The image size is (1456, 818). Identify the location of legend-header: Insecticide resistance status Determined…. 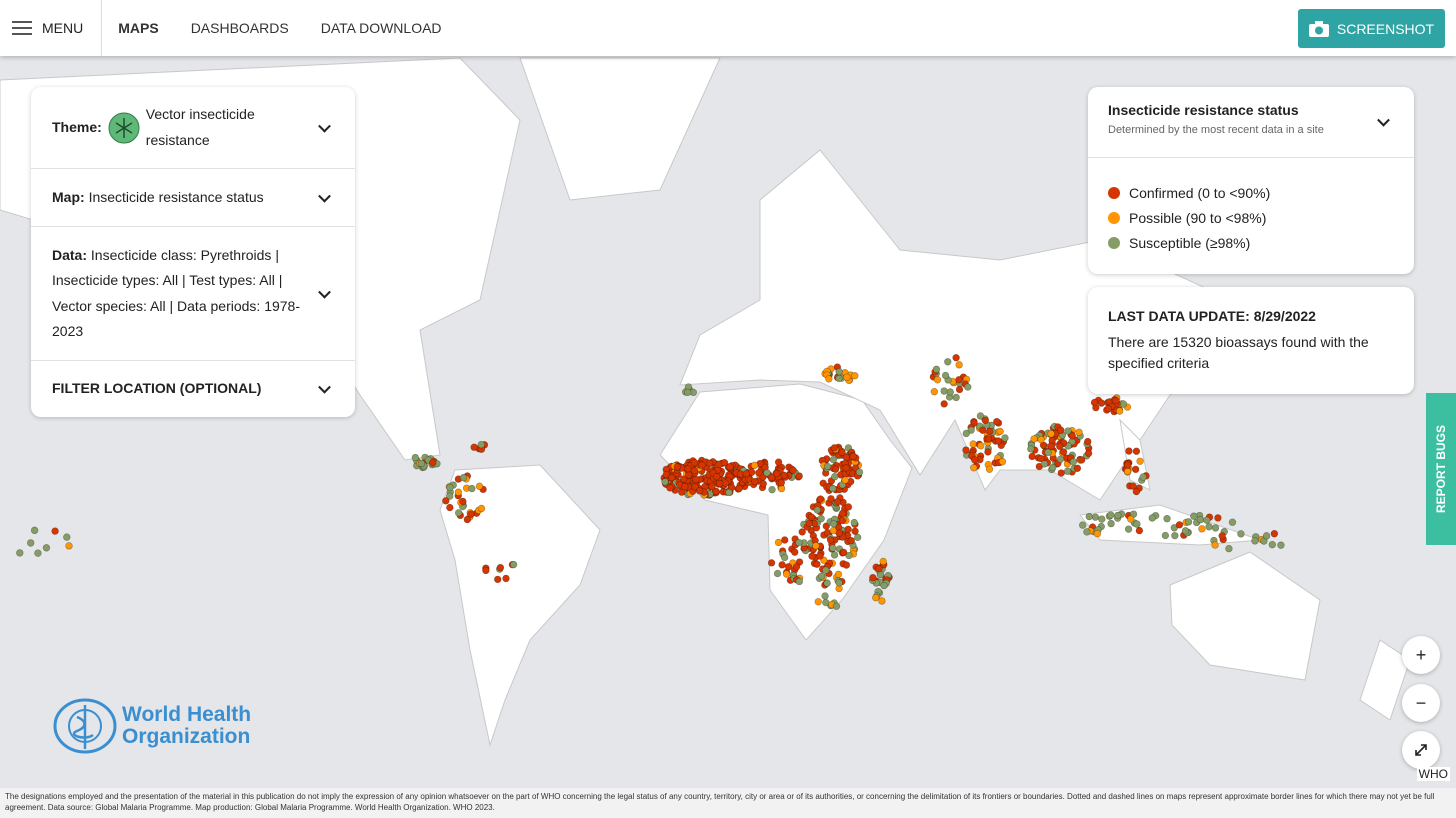
(1251, 122).